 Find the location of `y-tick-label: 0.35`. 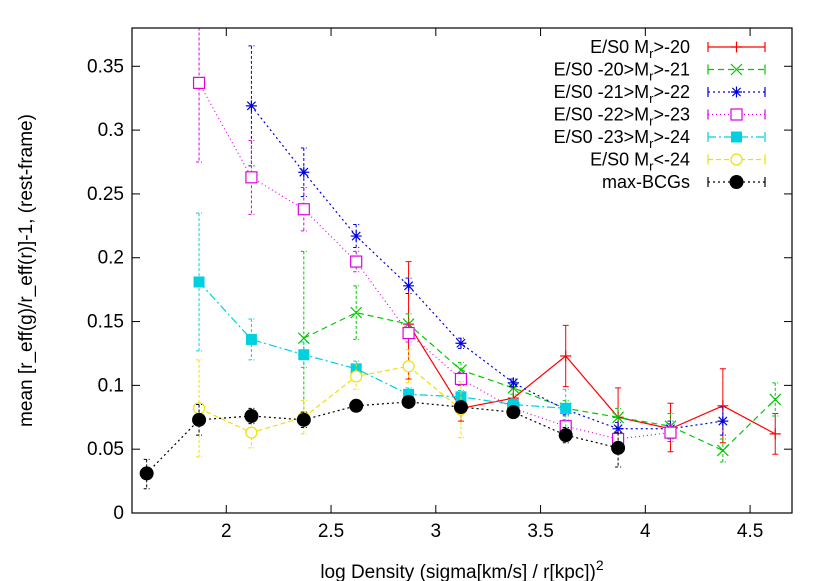

y-tick-label: 0.35 is located at coordinates (105, 66).